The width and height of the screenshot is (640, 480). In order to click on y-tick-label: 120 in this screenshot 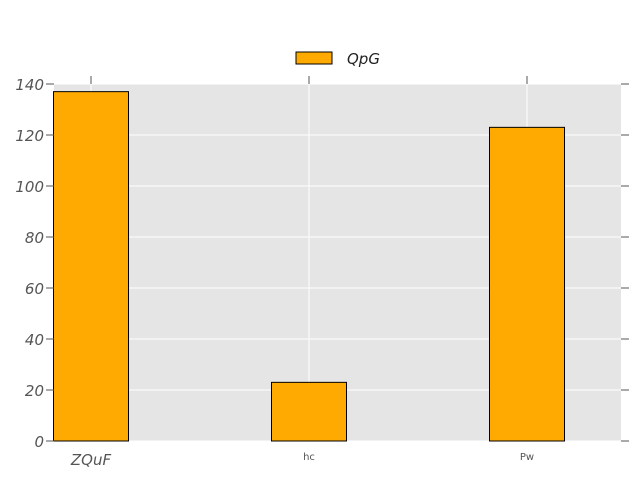, I will do `click(29, 136)`.